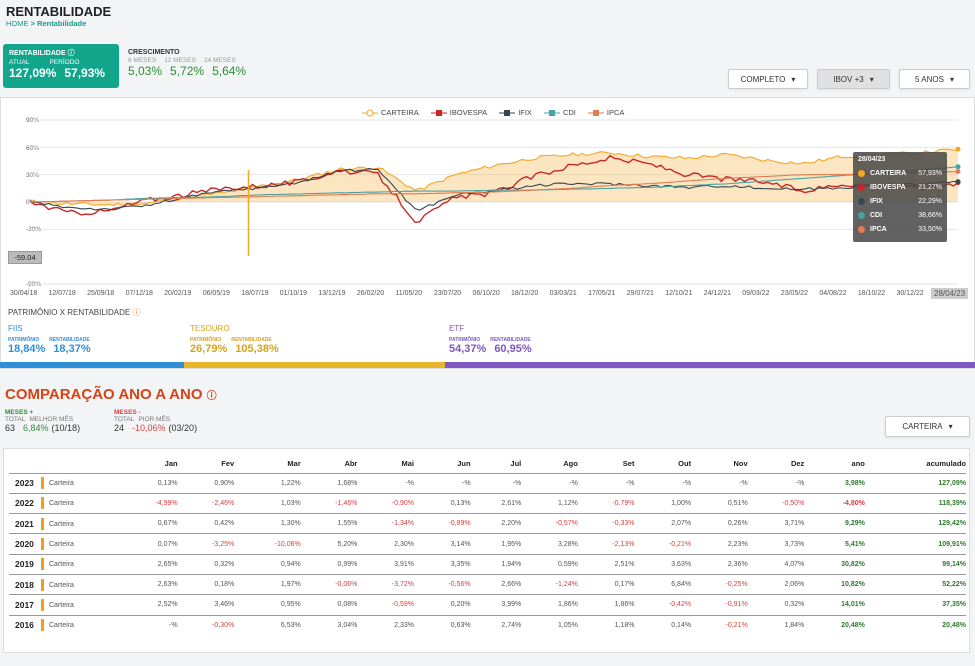  I want to click on column-header: acumulado, so click(946, 464).